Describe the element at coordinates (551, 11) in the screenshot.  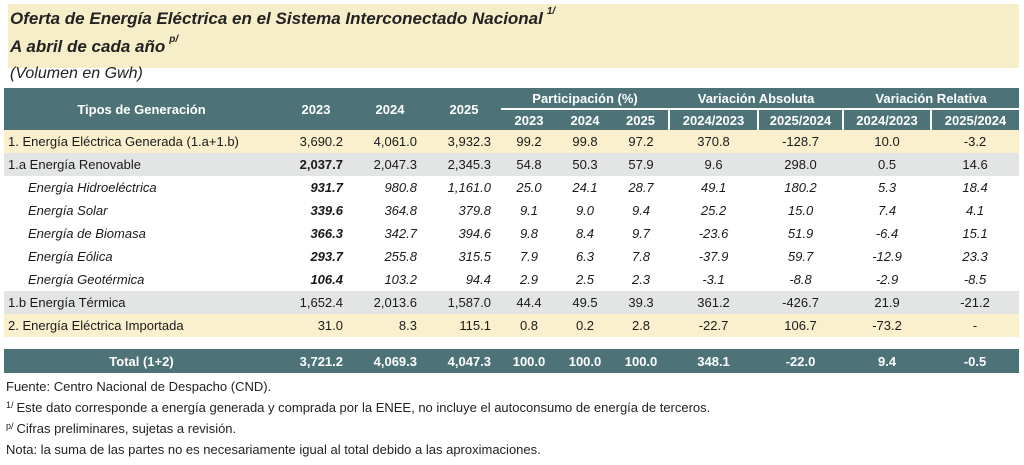
I see `title-footnote-mark: 1/` at that location.